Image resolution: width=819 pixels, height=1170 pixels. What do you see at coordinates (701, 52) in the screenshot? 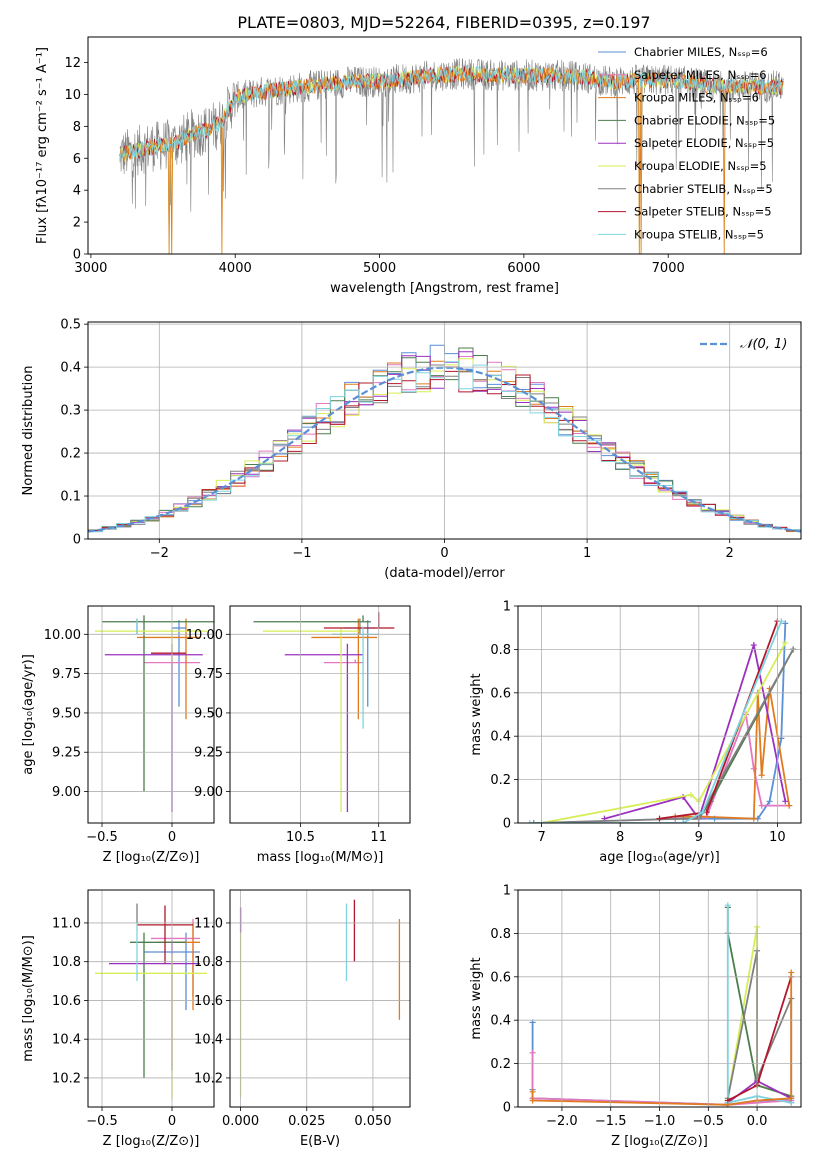
I see `legend-label-ch_miles: Chabrier MILES, Nₛₛₚ=6` at bounding box center [701, 52].